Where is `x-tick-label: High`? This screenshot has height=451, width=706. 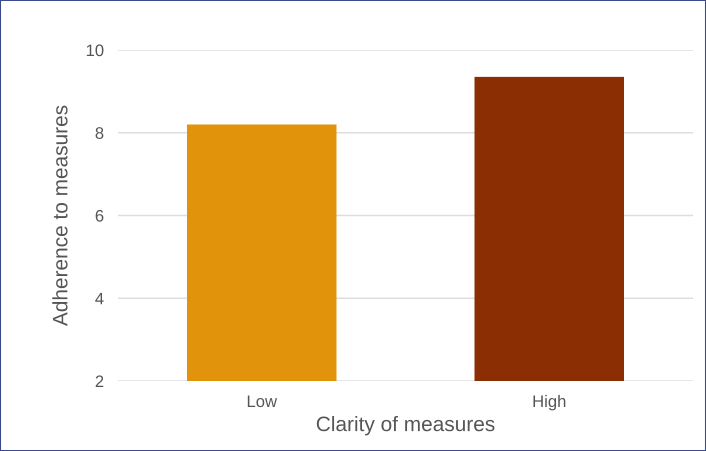 x-tick-label: High is located at coordinates (549, 402).